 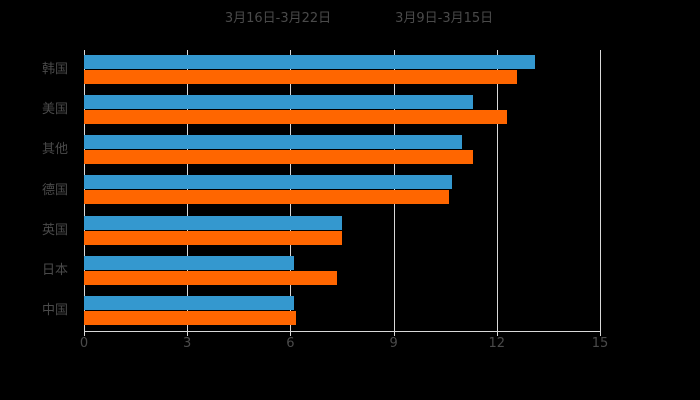 What do you see at coordinates (54, 270) in the screenshot?
I see `y-axis-label-5: 日本` at bounding box center [54, 270].